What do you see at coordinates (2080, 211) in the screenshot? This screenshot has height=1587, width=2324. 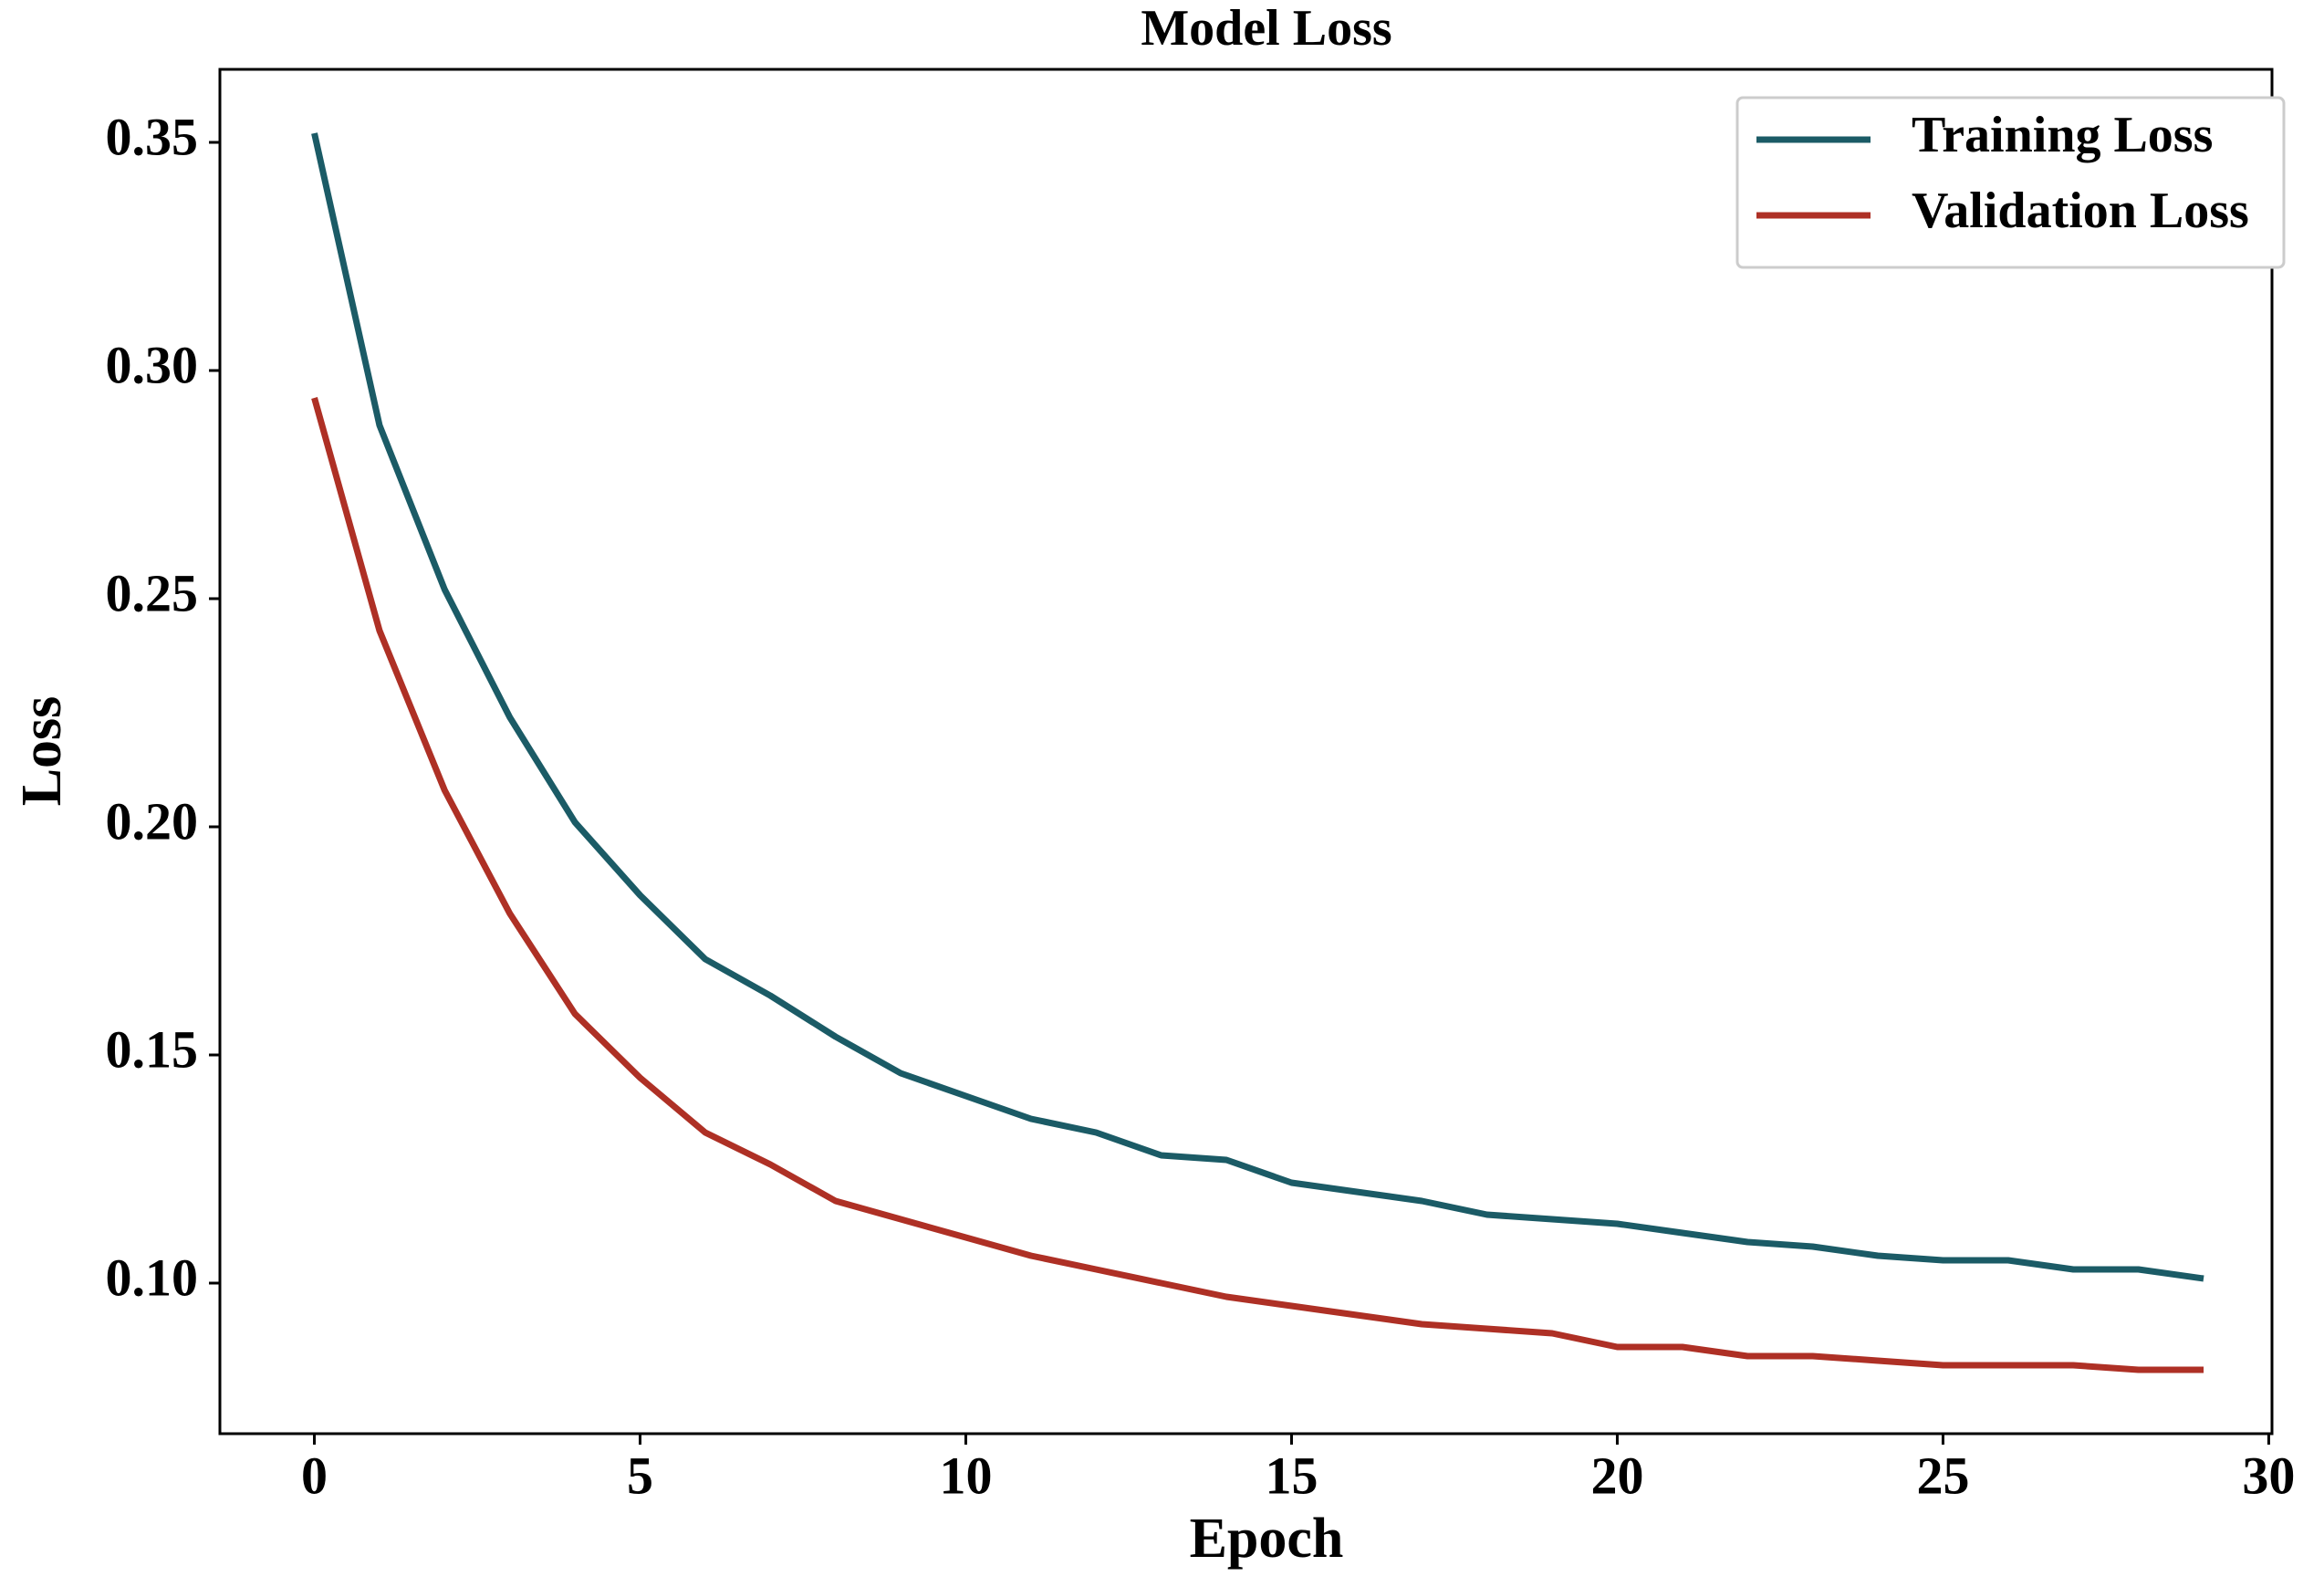 I see `legend-label: Validation Loss` at bounding box center [2080, 211].